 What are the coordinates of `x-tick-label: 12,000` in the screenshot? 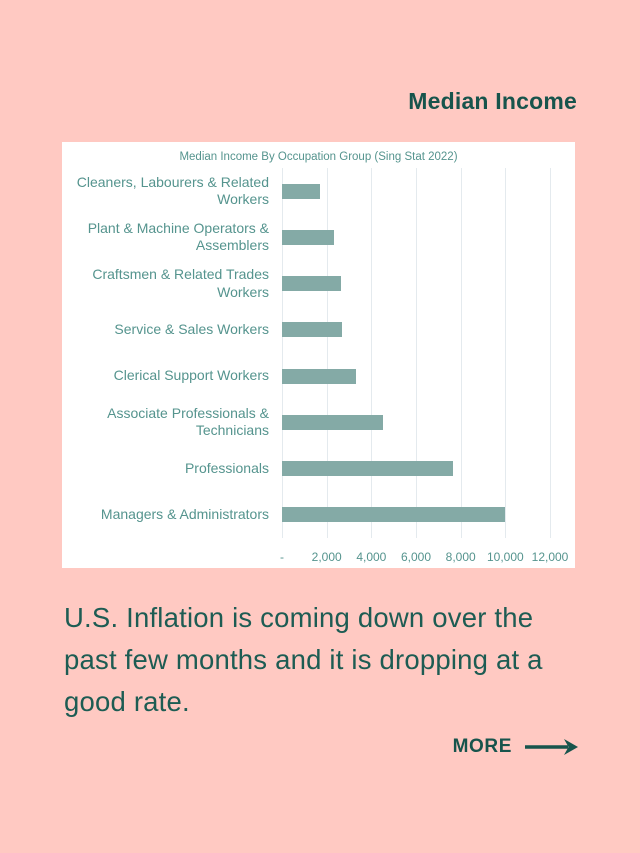 It's located at (550, 557).